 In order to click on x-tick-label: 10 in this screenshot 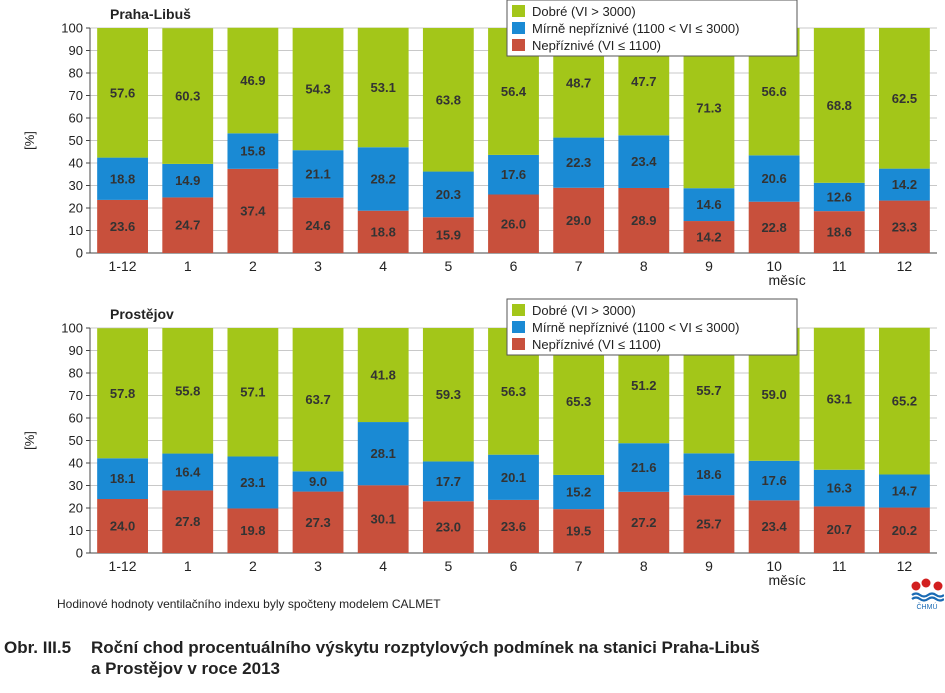, I will do `click(774, 266)`.